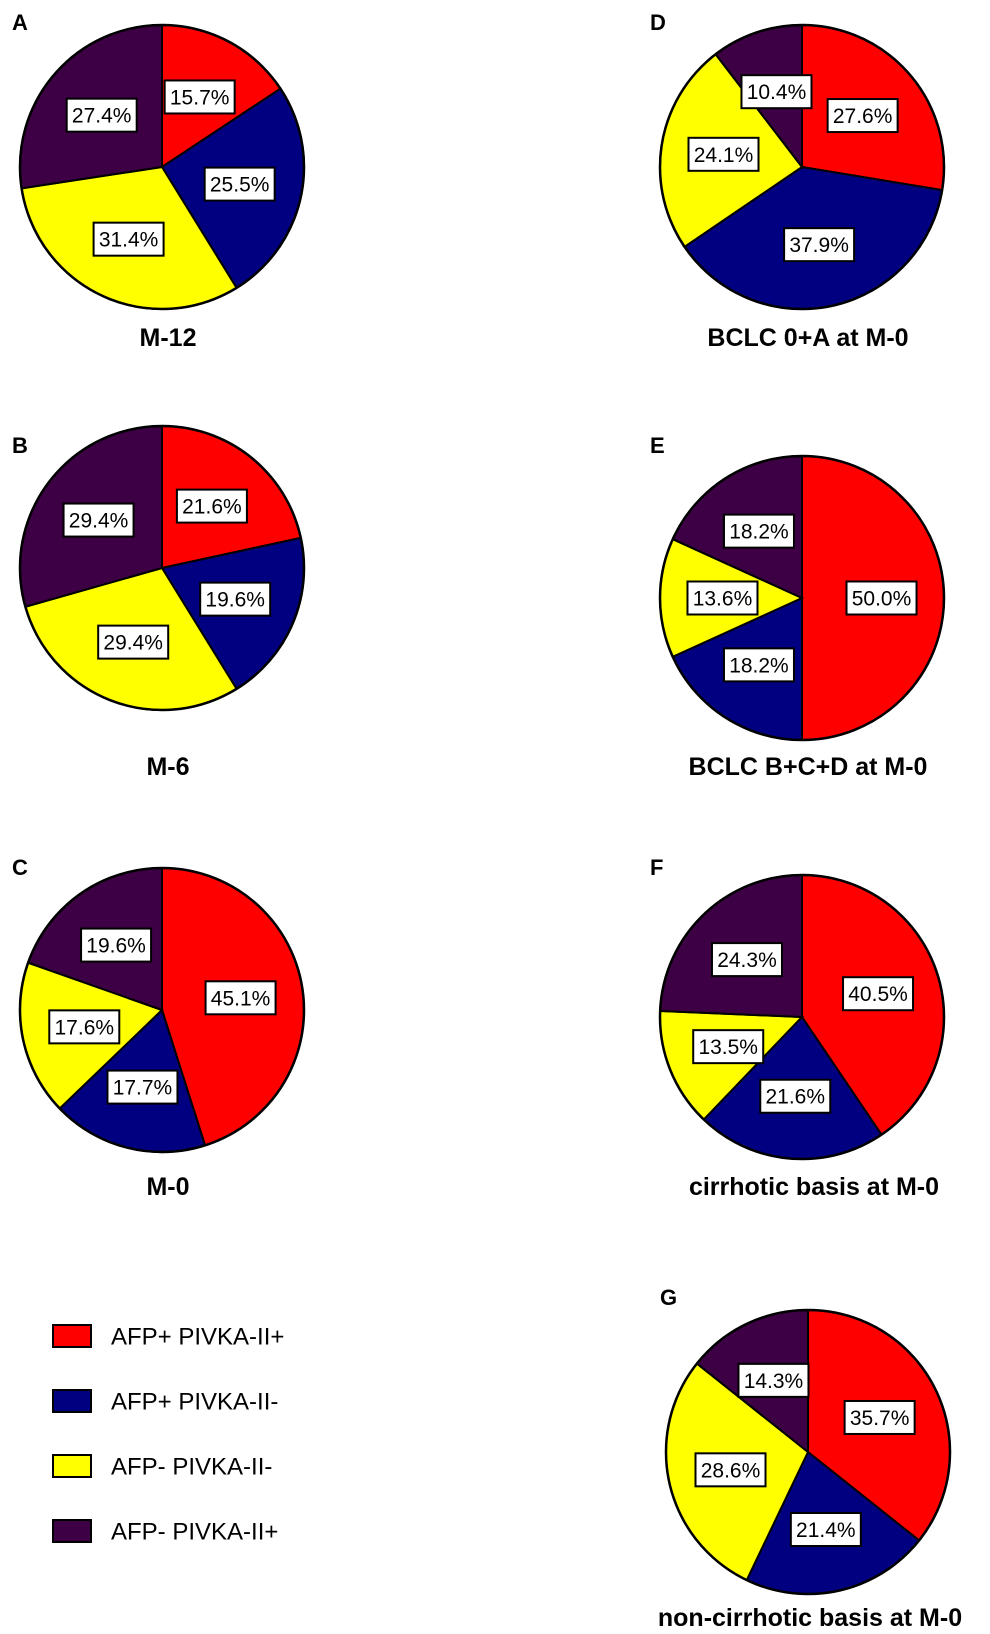 The image size is (990, 1634). I want to click on data-label: 40.5%, so click(878, 994).